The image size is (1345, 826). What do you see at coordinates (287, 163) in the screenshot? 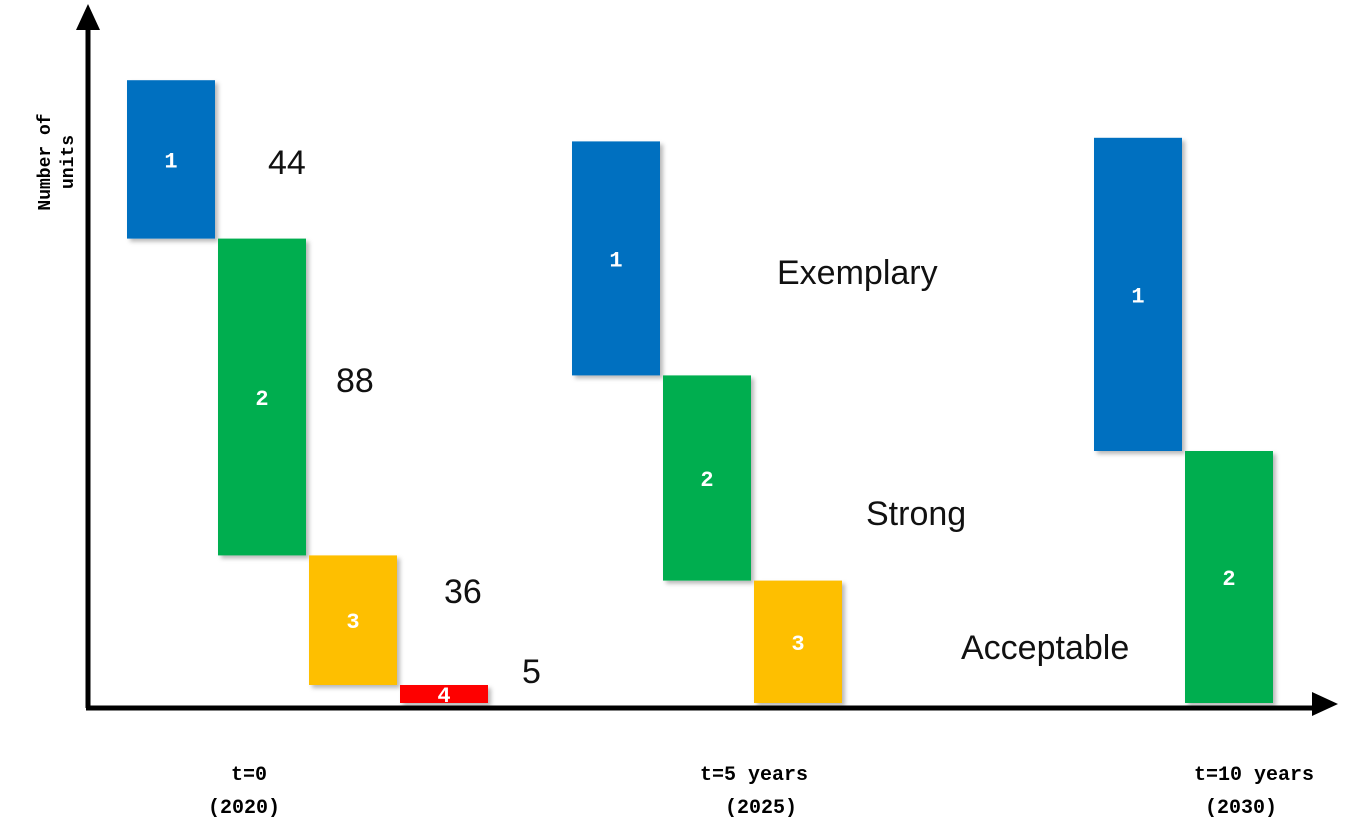
I see `value-label-2020-level-1: 44` at bounding box center [287, 163].